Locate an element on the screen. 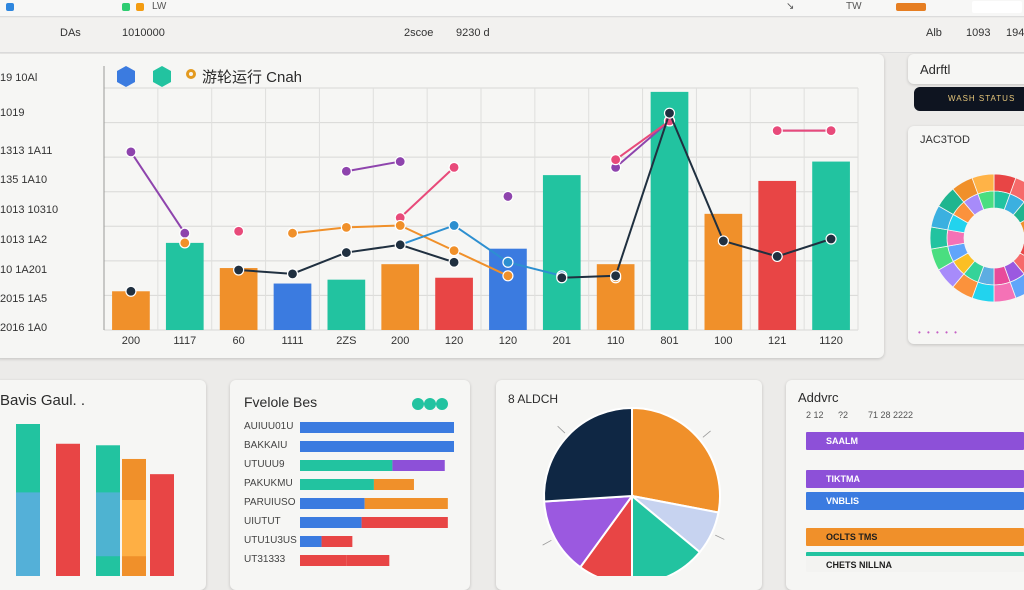 The width and height of the screenshot is (1024, 590). donut-segment is located at coordinates (939, 238).